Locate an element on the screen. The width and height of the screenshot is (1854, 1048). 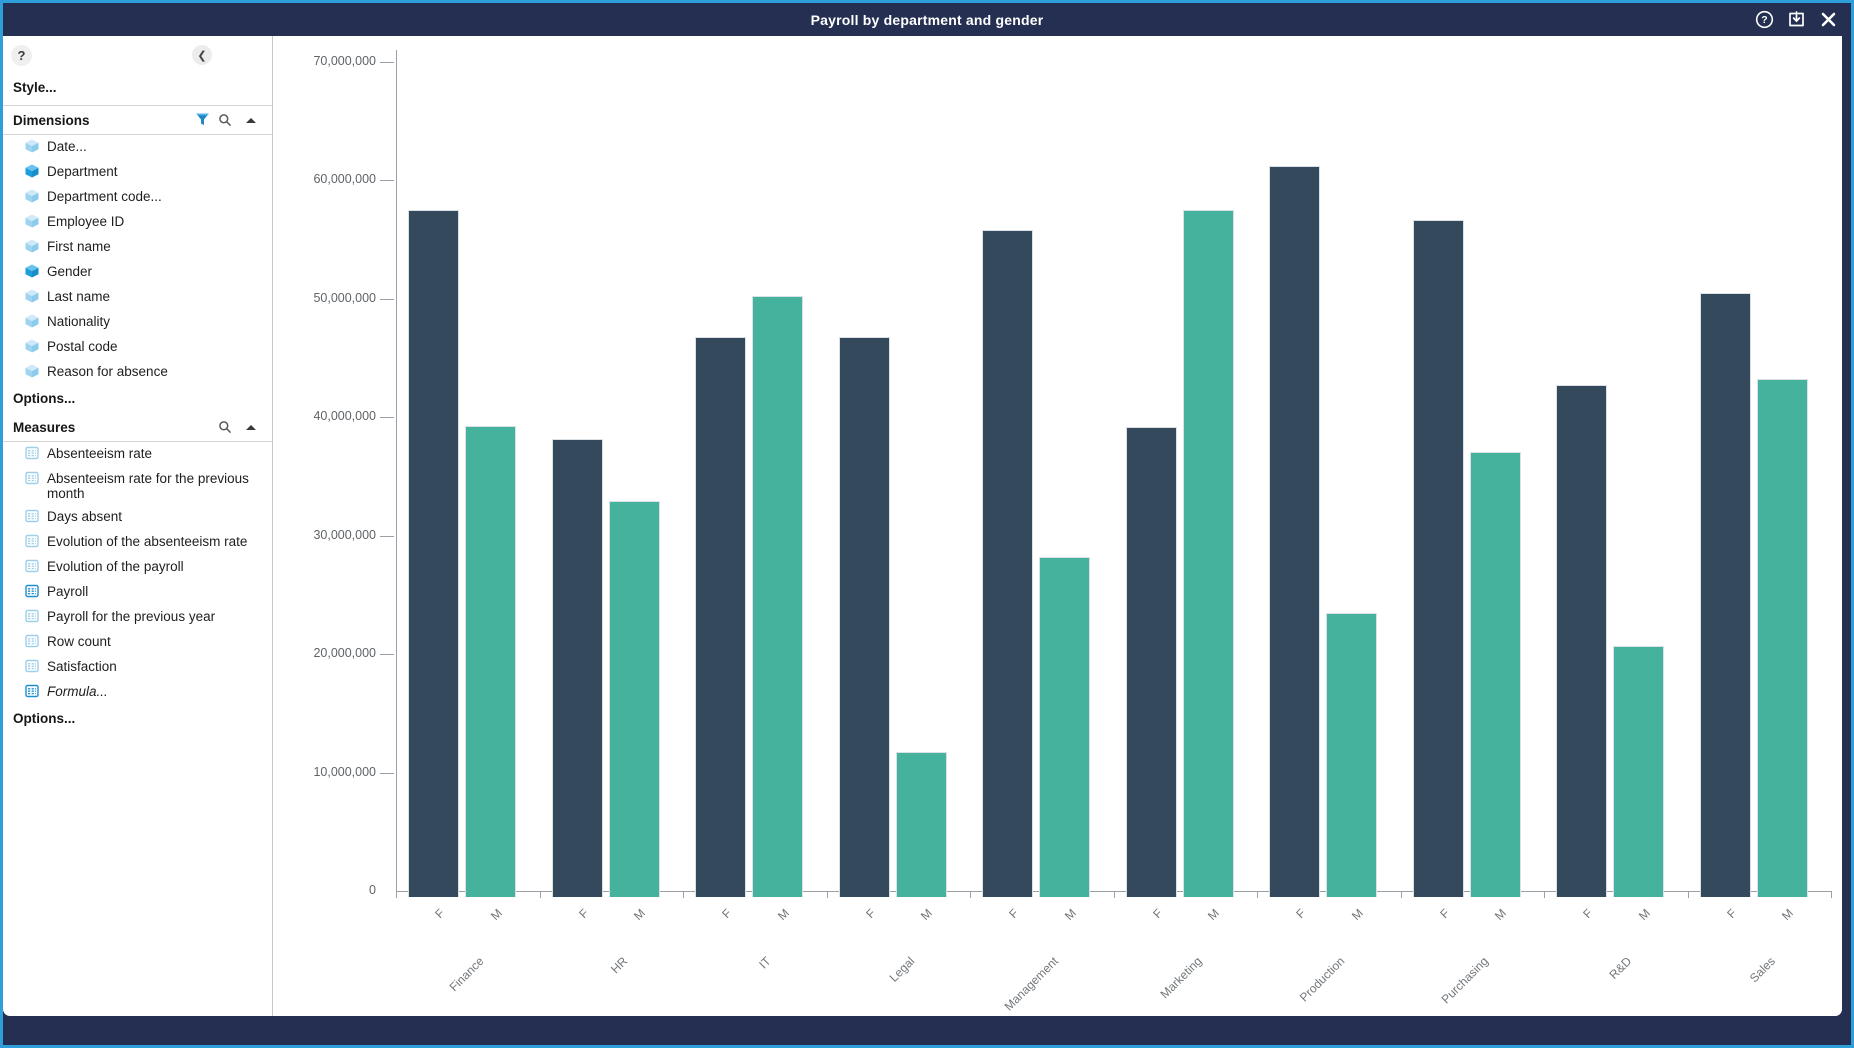
bar-purchasing-m is located at coordinates (1495, 674).